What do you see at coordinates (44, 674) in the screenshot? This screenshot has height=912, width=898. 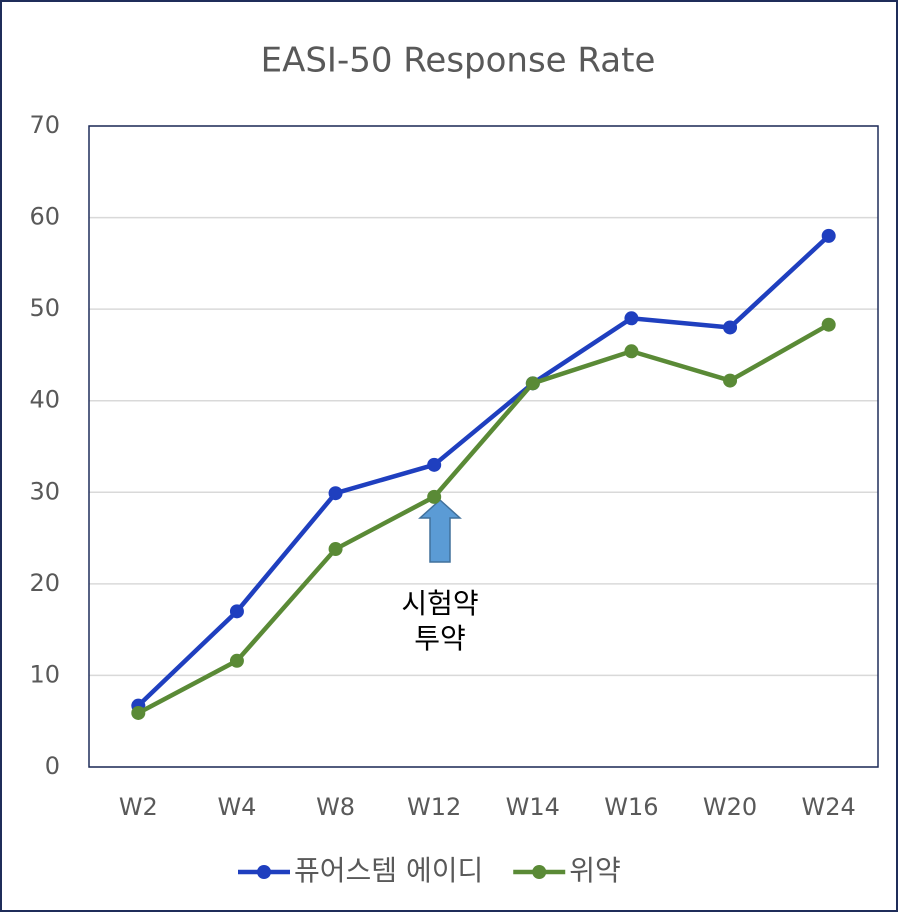 I see `y-tick-label: 10` at bounding box center [44, 674].